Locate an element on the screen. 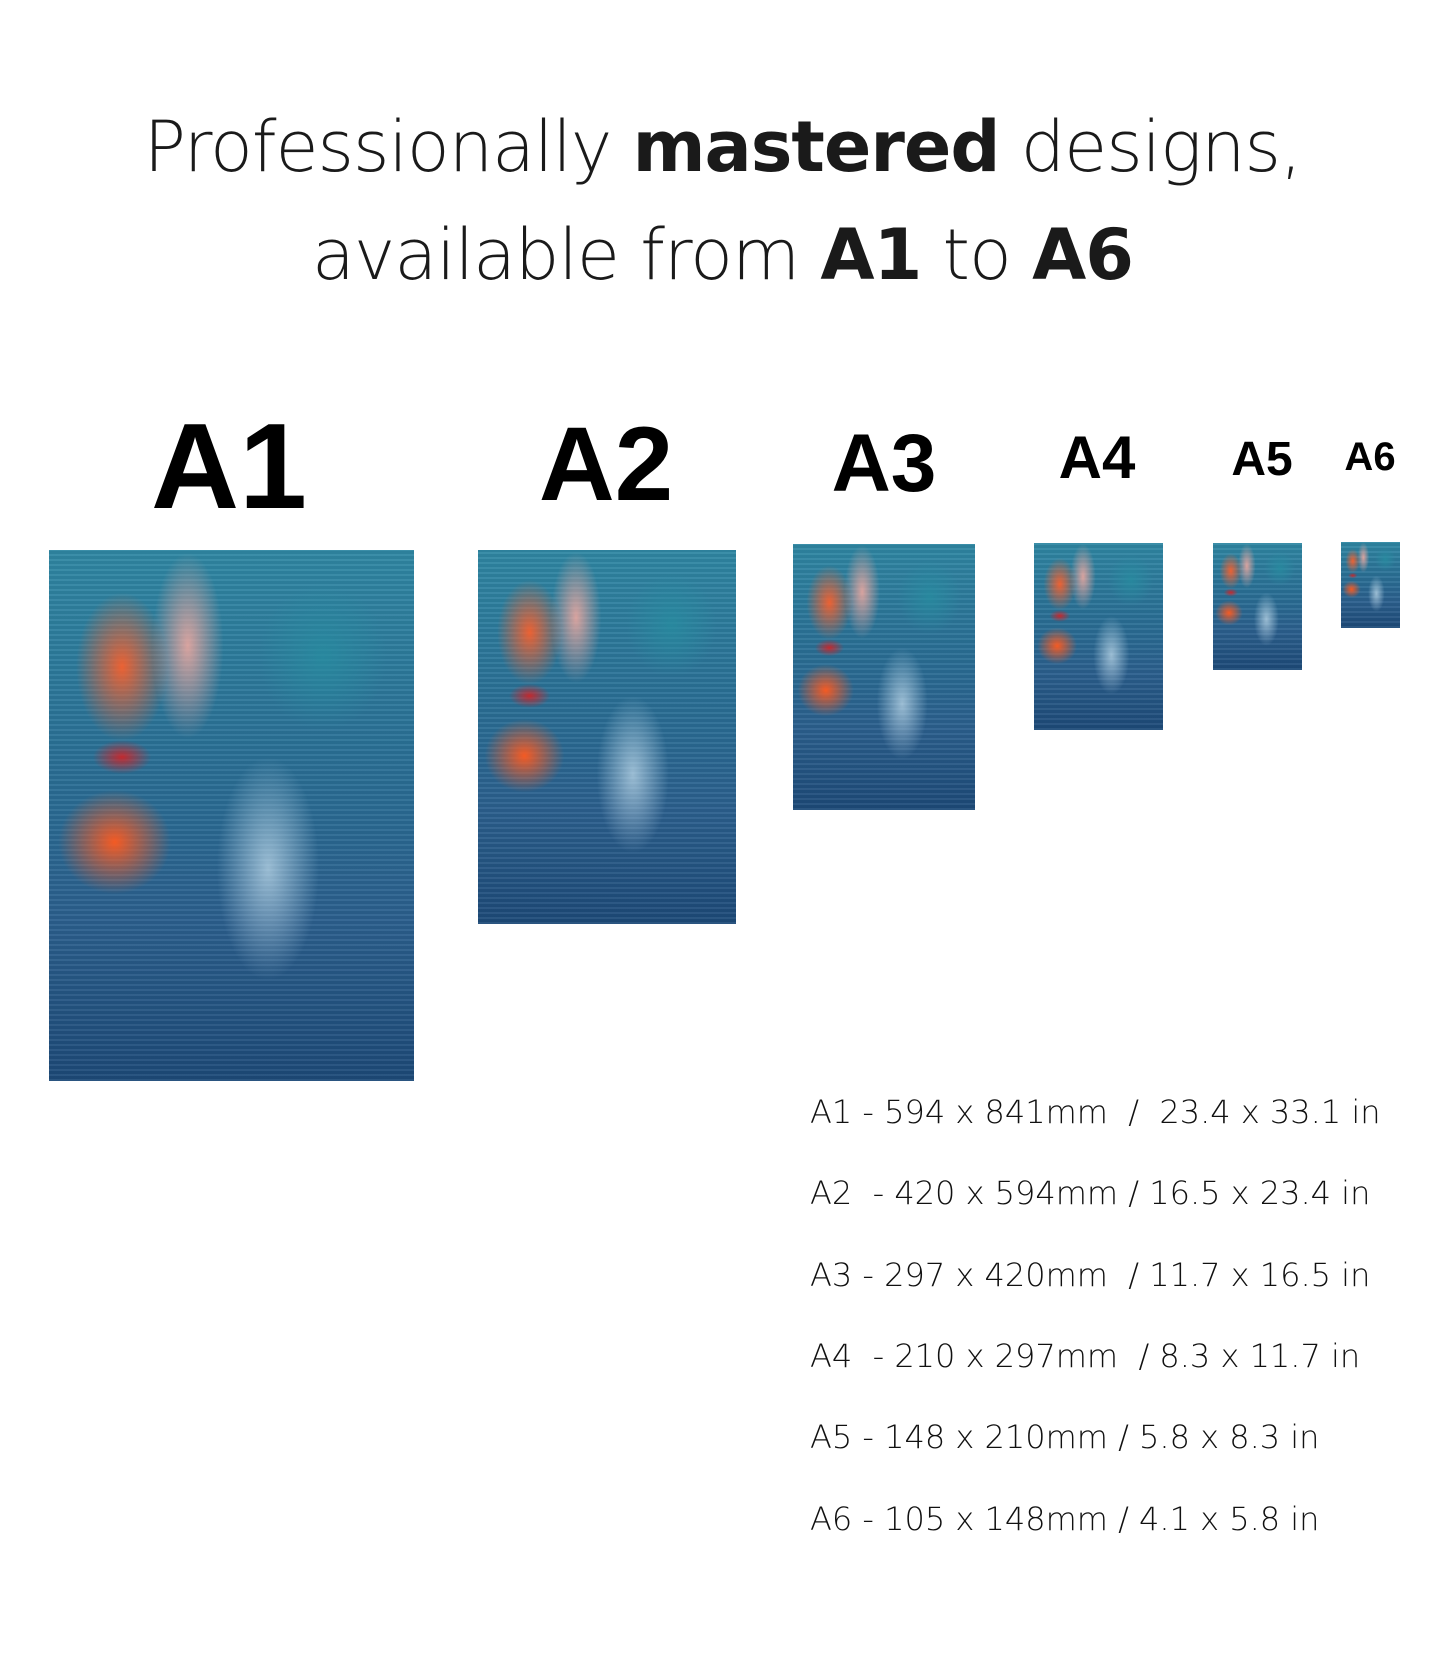 This screenshot has height=1680, width=1445. size-label-a3: A3 is located at coordinates (884, 463).